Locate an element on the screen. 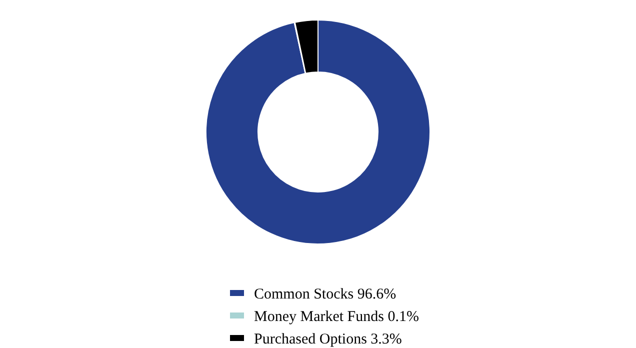  legend-label: Money Market Funds 0.1% is located at coordinates (336, 316).